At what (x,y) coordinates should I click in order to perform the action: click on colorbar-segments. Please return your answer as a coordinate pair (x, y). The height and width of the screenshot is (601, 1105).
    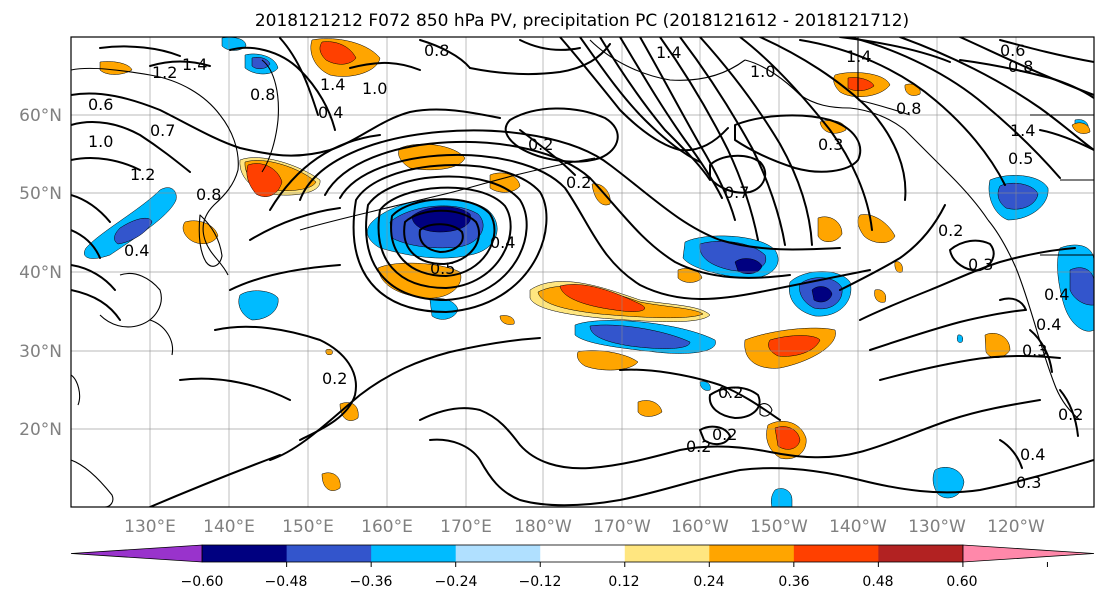
    Looking at the image, I should click on (582, 553).